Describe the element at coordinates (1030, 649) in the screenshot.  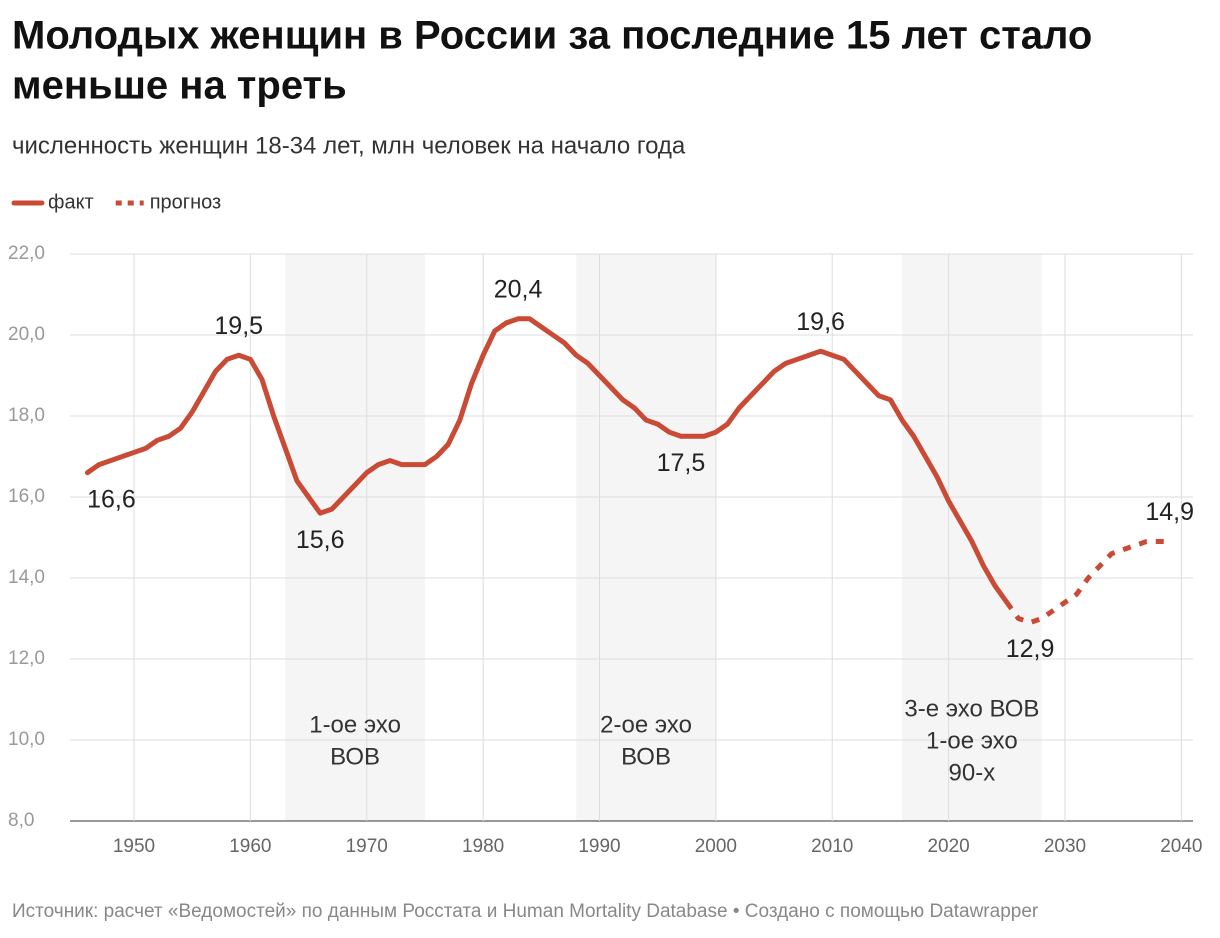
I see `data-label: 12,9` at that location.